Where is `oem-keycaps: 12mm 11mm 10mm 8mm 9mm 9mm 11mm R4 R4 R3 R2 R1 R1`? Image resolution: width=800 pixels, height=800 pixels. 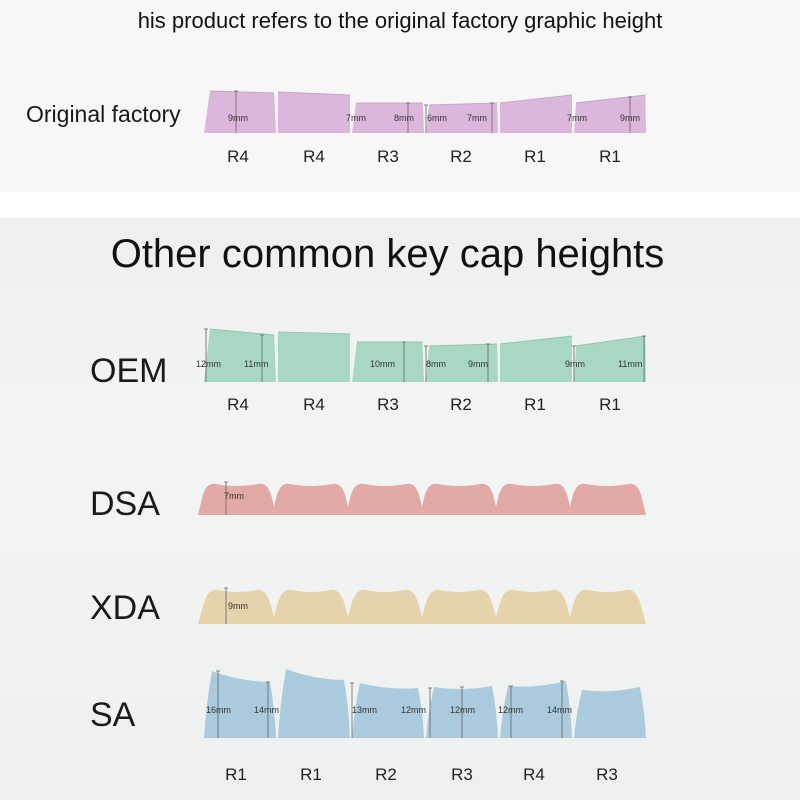 oem-keycaps: 12mm 11mm 10mm 8mm 9mm 9mm 11mm R4 R4 R3 R2 R1 R1 is located at coordinates (421, 371).